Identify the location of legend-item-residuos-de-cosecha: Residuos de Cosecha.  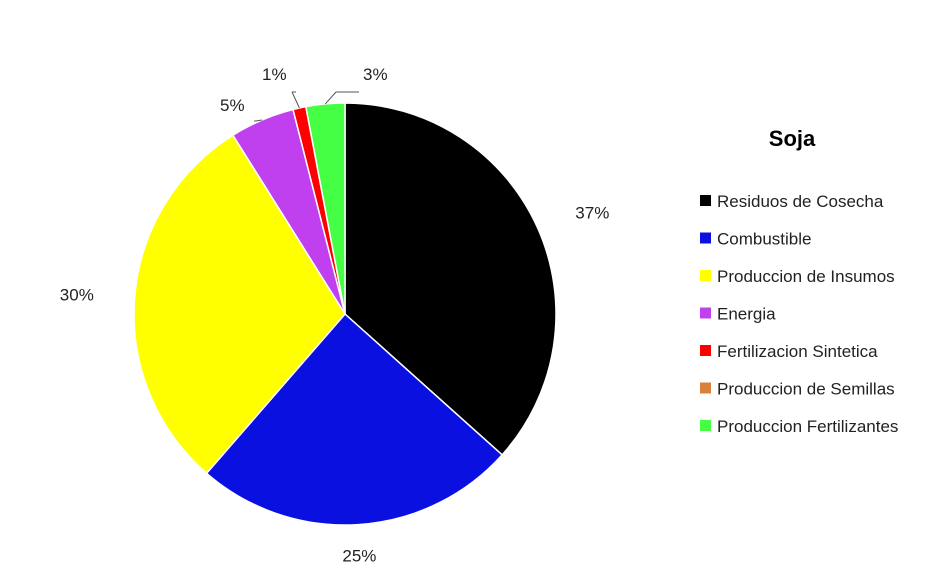
(792, 201).